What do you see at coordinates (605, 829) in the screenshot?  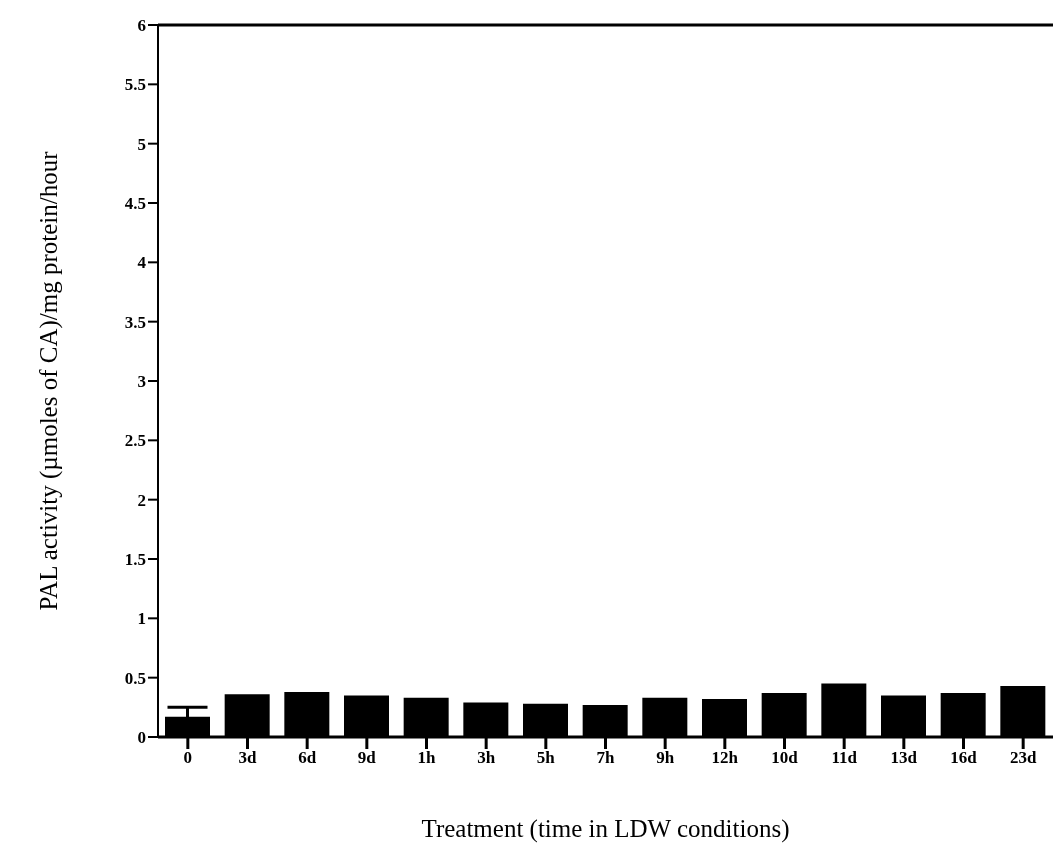 I see `x-axis-title: Treatment (time in LDW conditions)` at bounding box center [605, 829].